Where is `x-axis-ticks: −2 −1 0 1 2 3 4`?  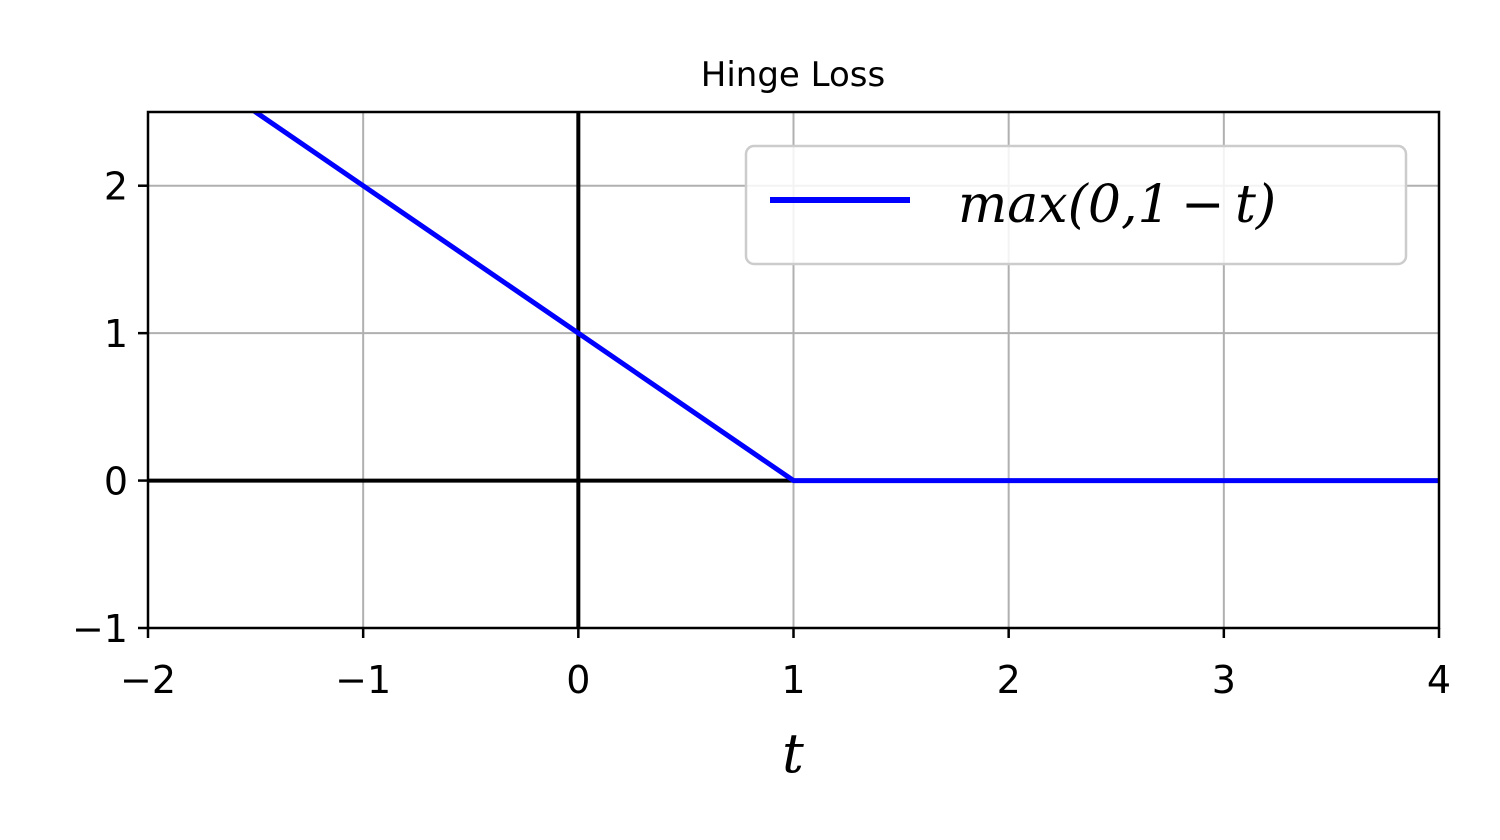 x-axis-ticks: −2 −1 0 1 2 3 4 is located at coordinates (785, 665).